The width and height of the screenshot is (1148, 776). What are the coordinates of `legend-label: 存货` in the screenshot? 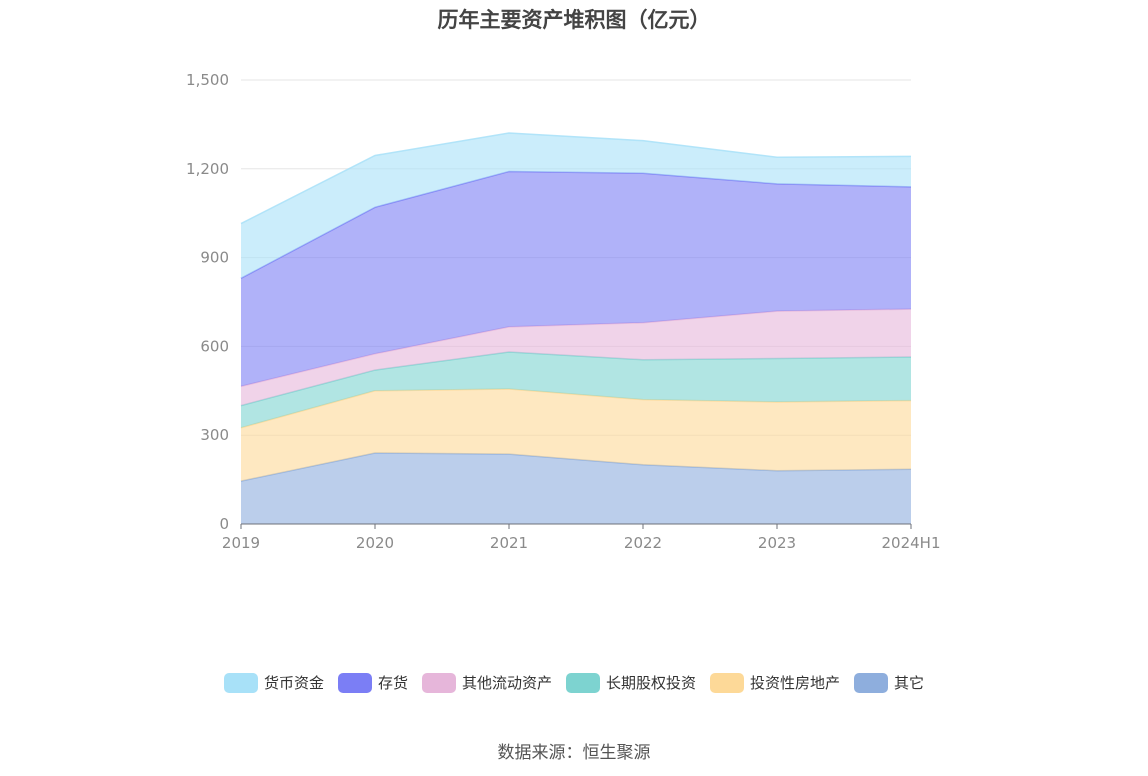 It's located at (392, 683).